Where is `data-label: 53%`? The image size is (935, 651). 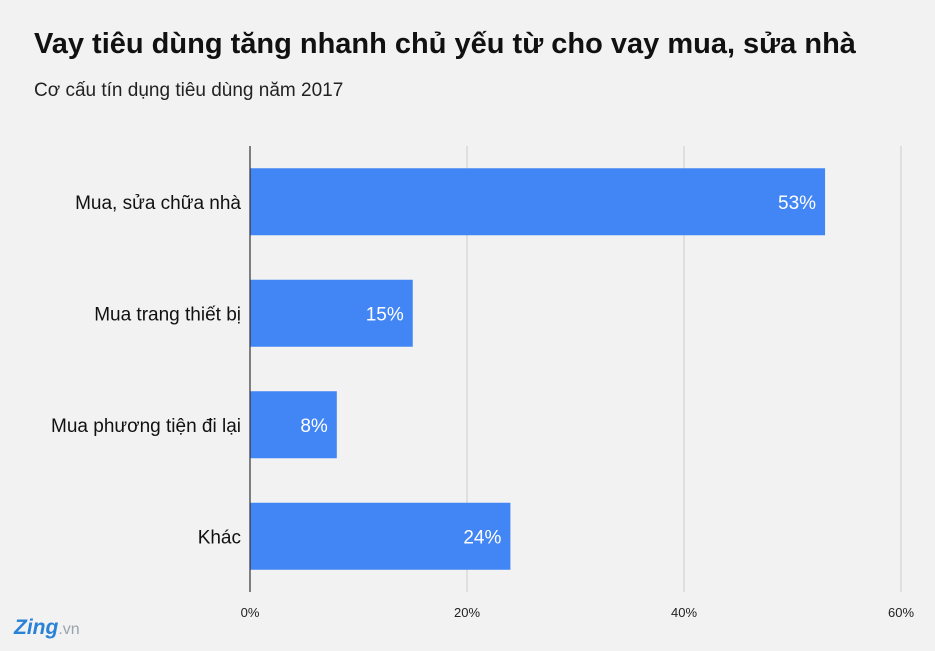
data-label: 53% is located at coordinates (797, 203).